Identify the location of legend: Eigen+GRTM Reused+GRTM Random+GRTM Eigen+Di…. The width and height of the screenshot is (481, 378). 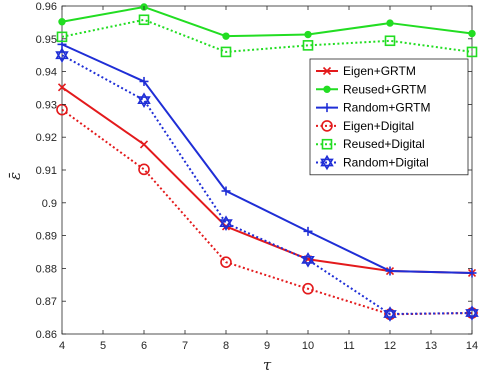
(389, 117).